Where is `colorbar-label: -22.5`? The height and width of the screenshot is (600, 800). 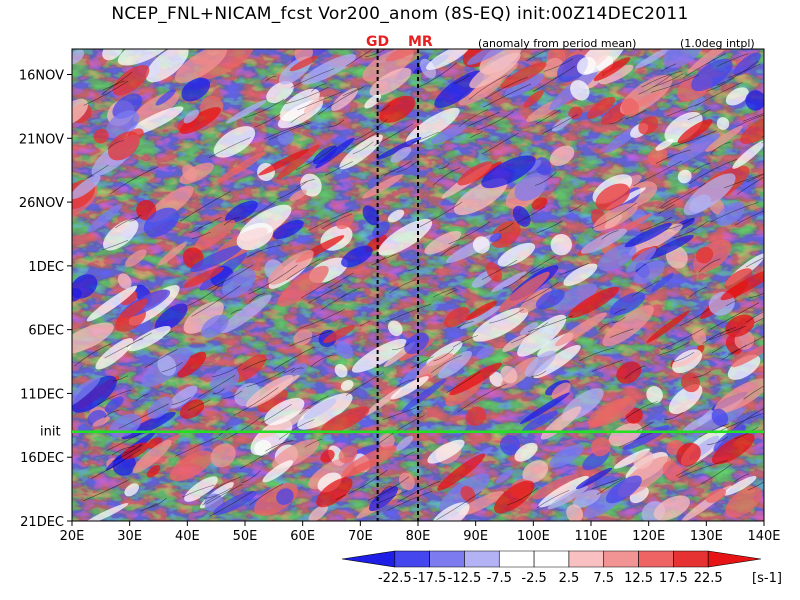 colorbar-label: -22.5 is located at coordinates (395, 578).